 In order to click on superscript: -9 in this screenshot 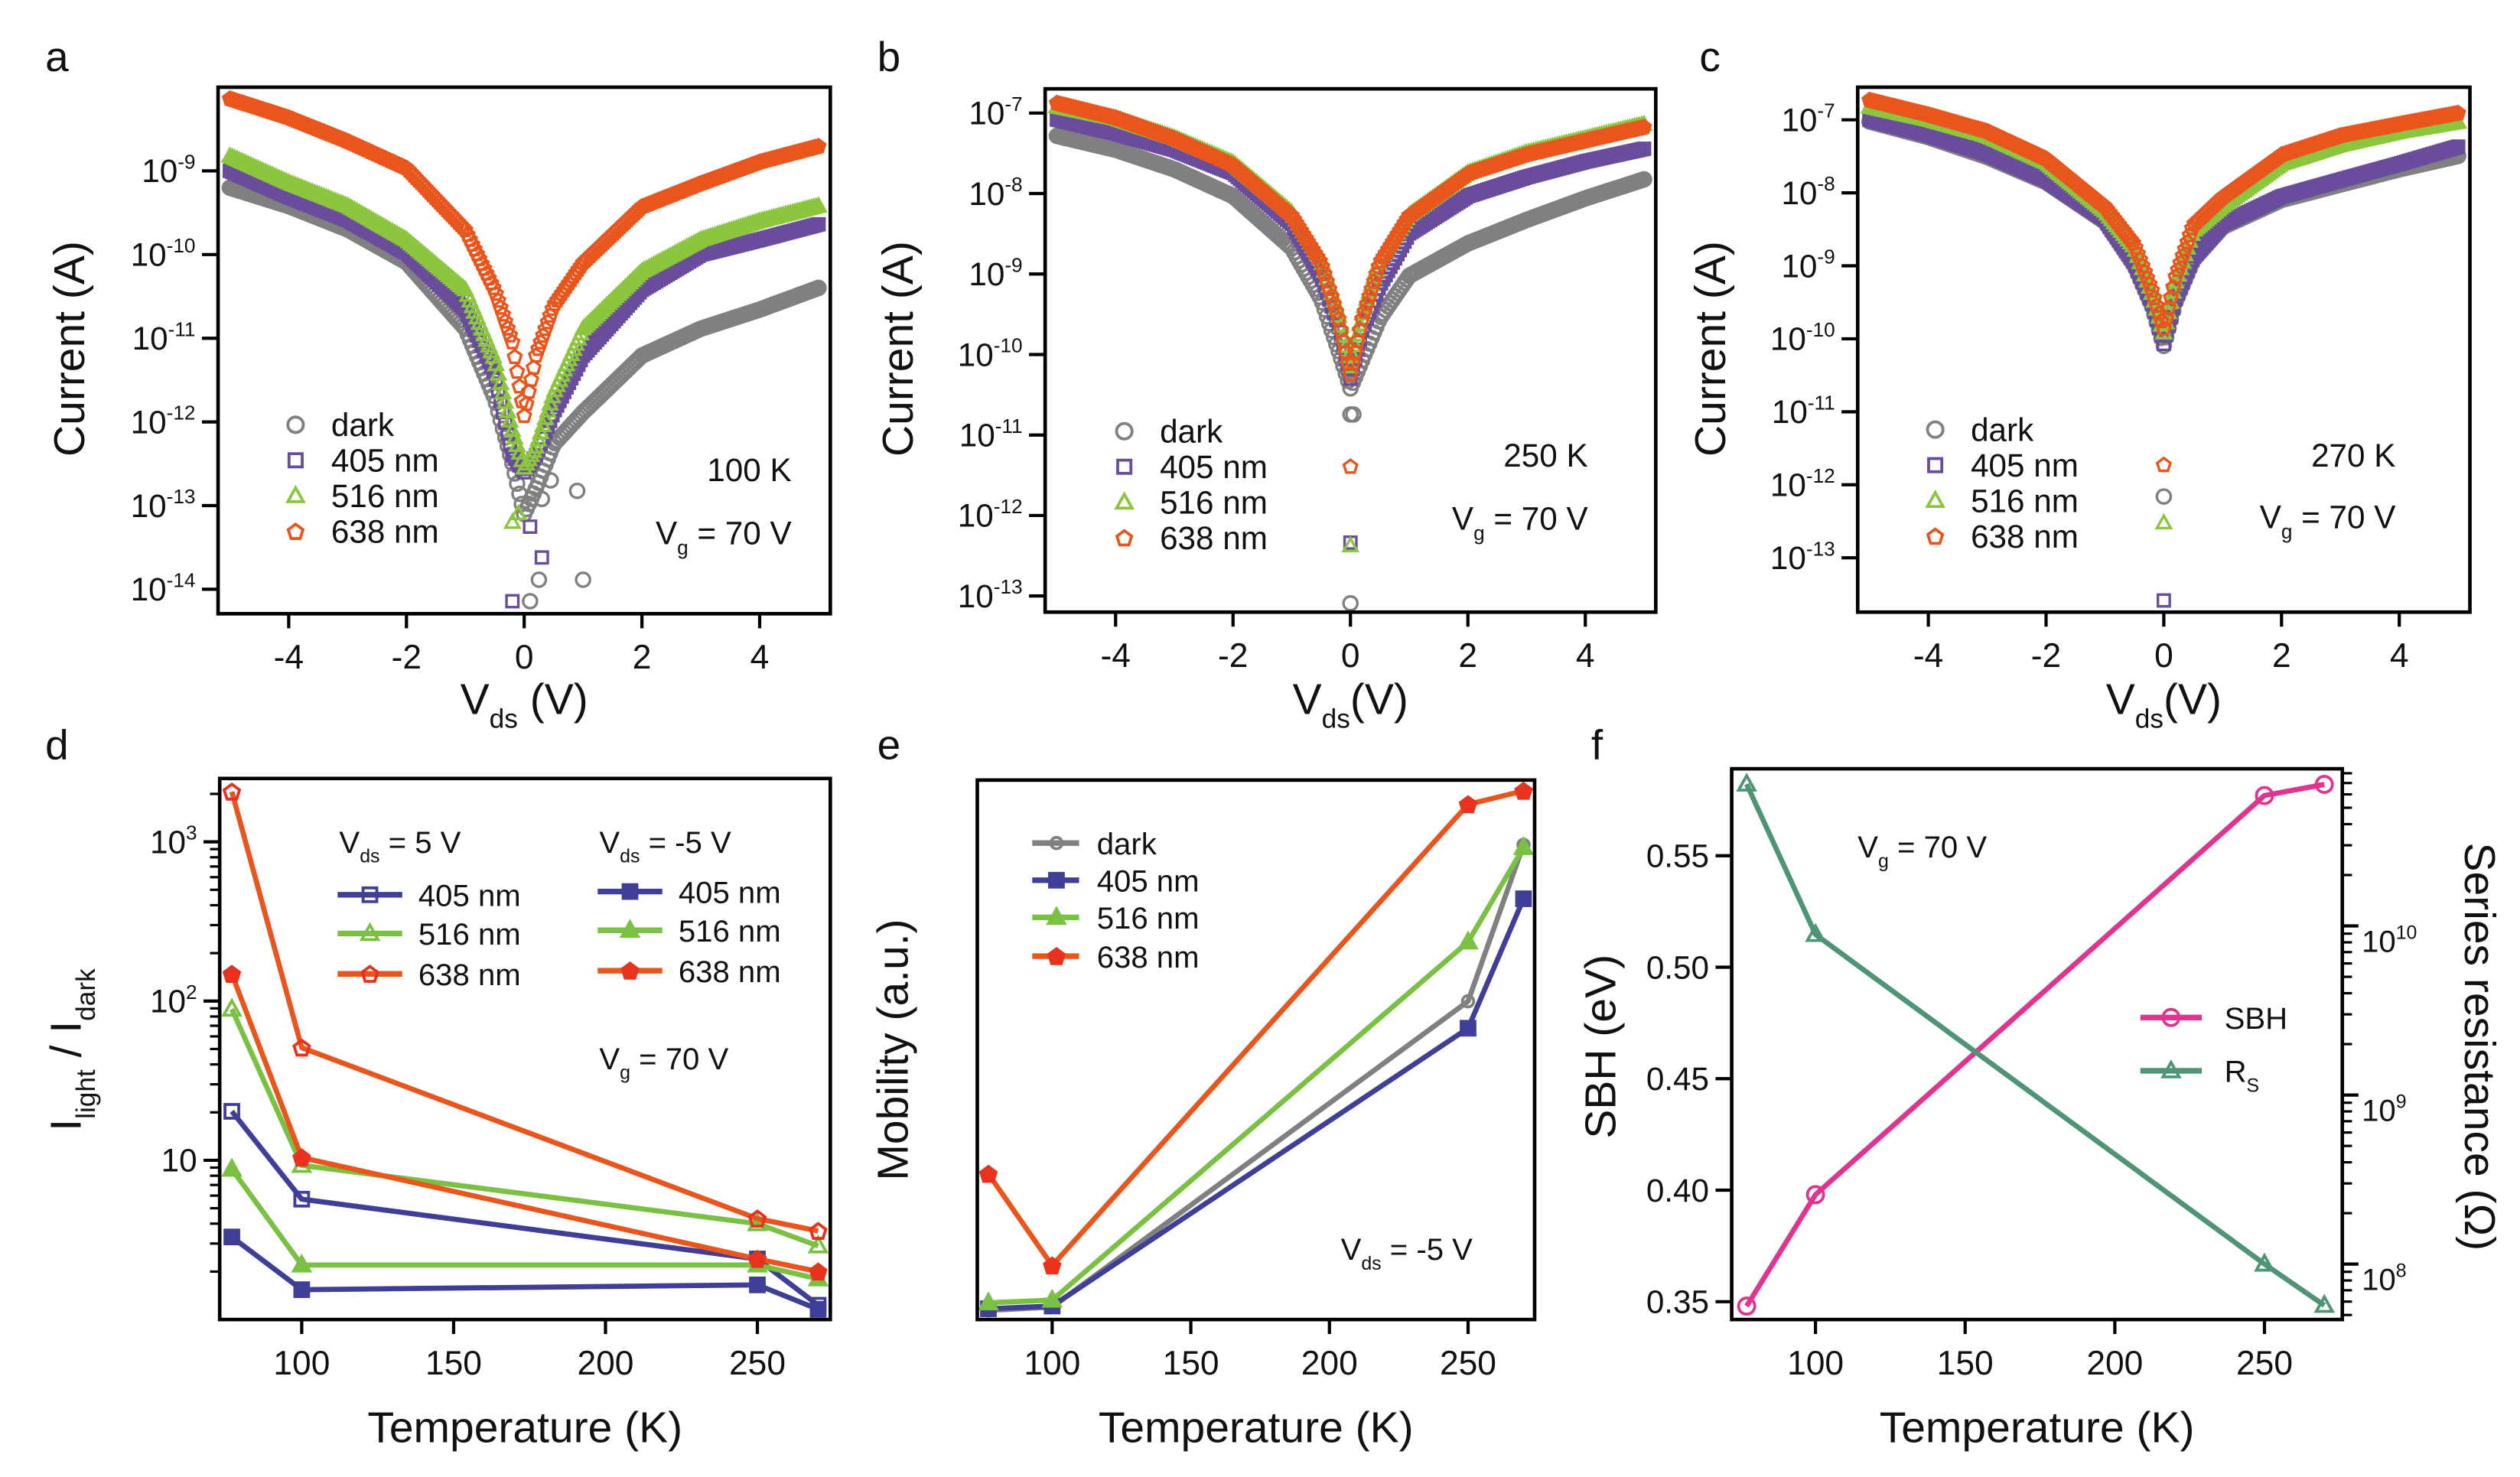, I will do `click(1826, 257)`.